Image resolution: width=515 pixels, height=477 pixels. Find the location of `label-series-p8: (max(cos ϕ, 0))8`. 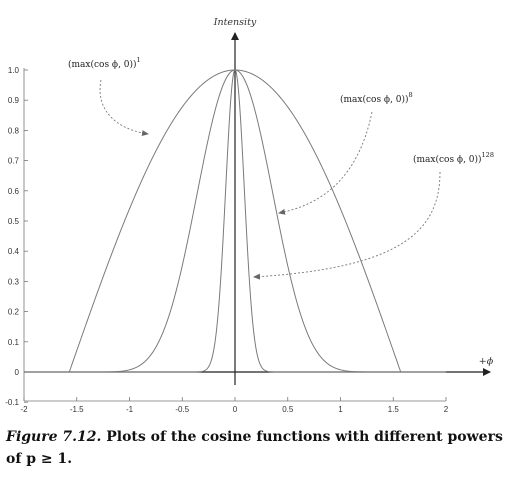

label-series-p8: (max(cos ϕ, 0))8 is located at coordinates (376, 98).